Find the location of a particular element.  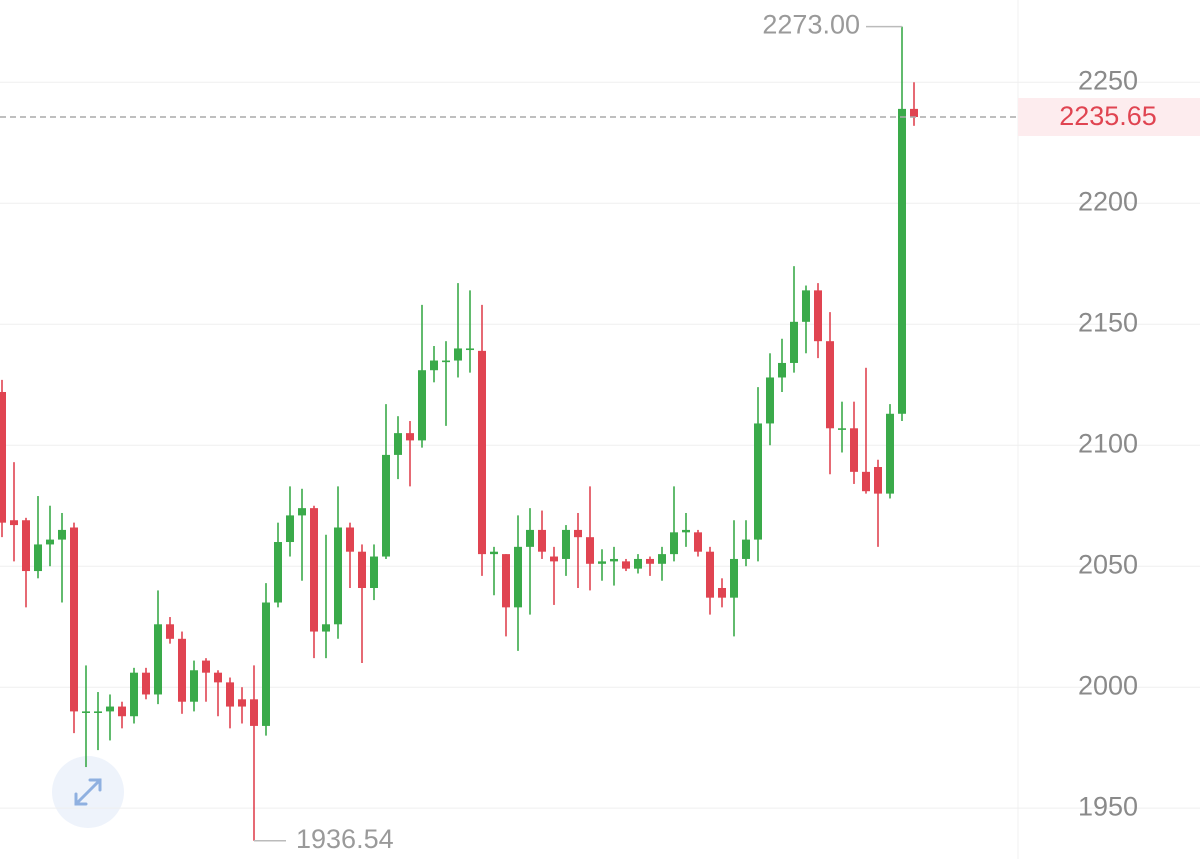

expand-icon is located at coordinates (88, 792).